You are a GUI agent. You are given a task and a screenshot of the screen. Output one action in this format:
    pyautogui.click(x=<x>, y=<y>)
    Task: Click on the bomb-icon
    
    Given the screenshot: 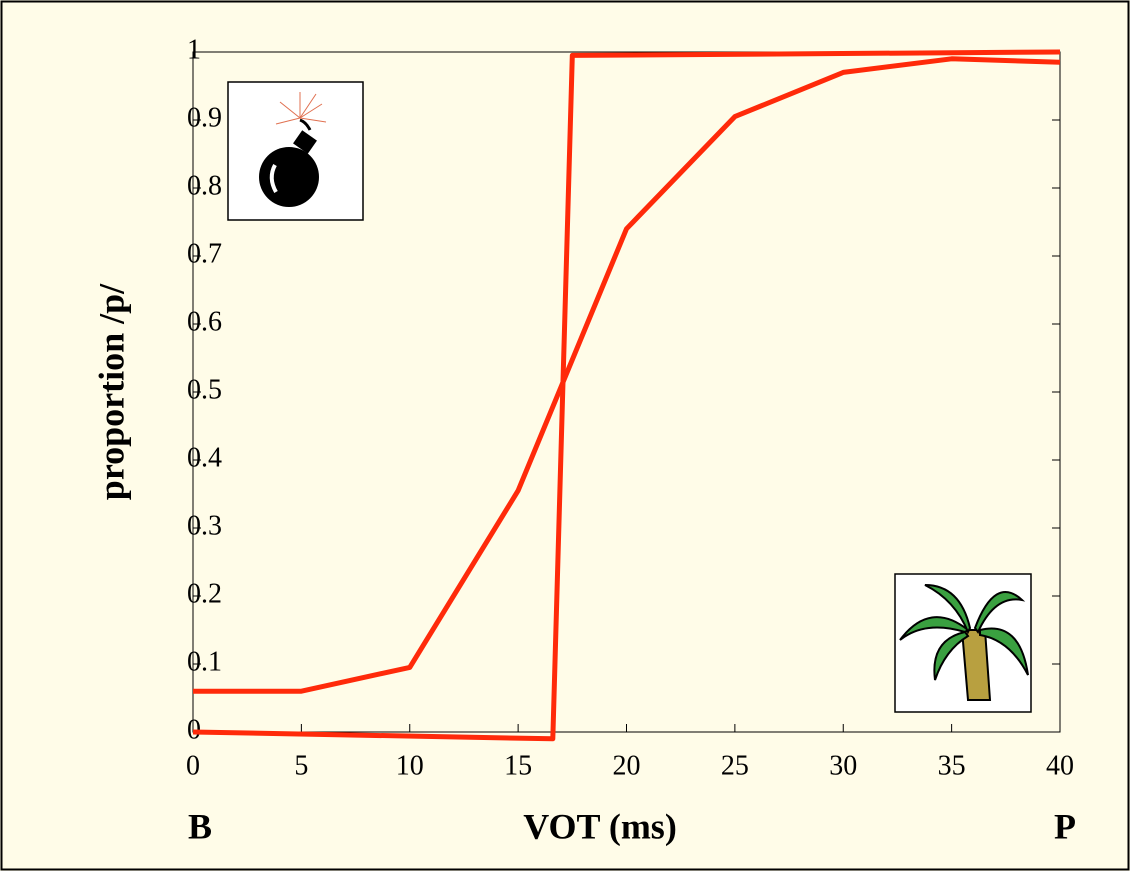 What is the action you would take?
    pyautogui.click(x=295, y=151)
    